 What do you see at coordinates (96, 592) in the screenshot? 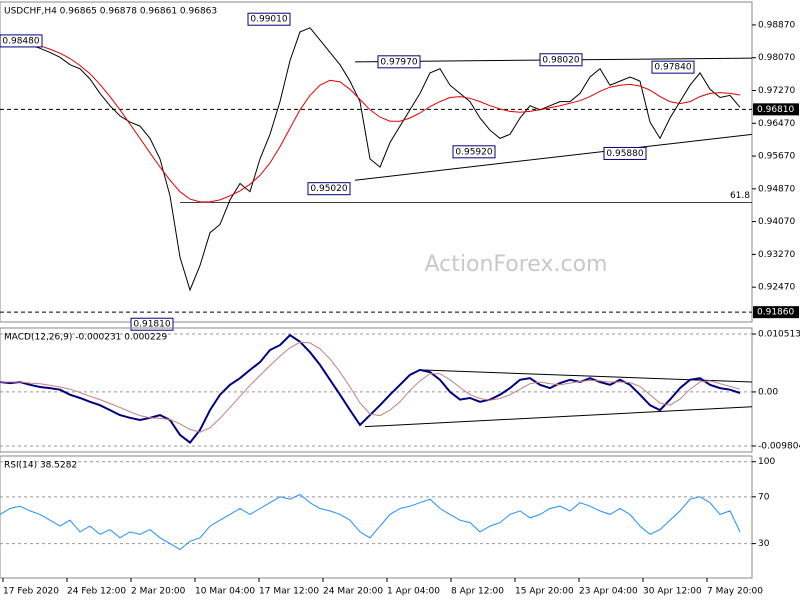
I see `x-tick-label: 24 Feb 12:00` at bounding box center [96, 592].